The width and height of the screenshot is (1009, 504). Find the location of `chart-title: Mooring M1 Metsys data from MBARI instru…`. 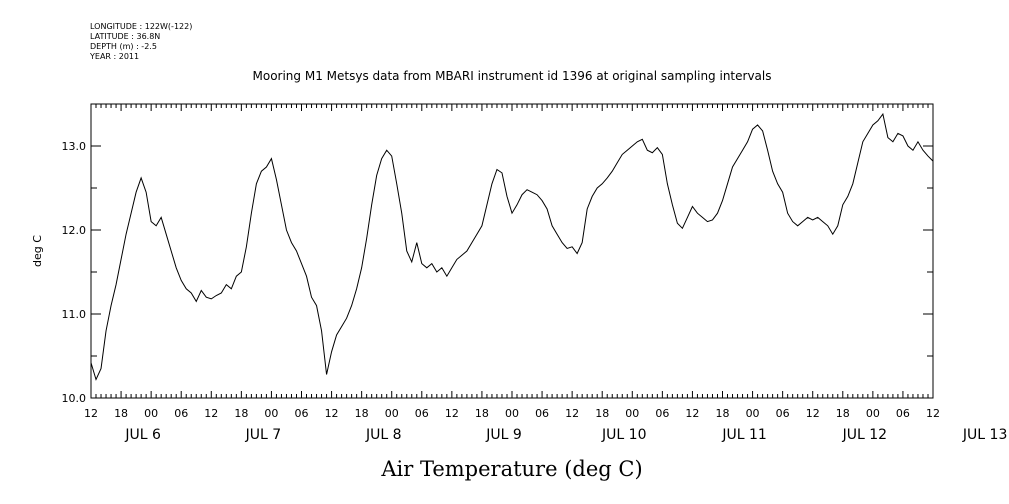

chart-title: Mooring M1 Metsys data from MBARI instru… is located at coordinates (512, 76).